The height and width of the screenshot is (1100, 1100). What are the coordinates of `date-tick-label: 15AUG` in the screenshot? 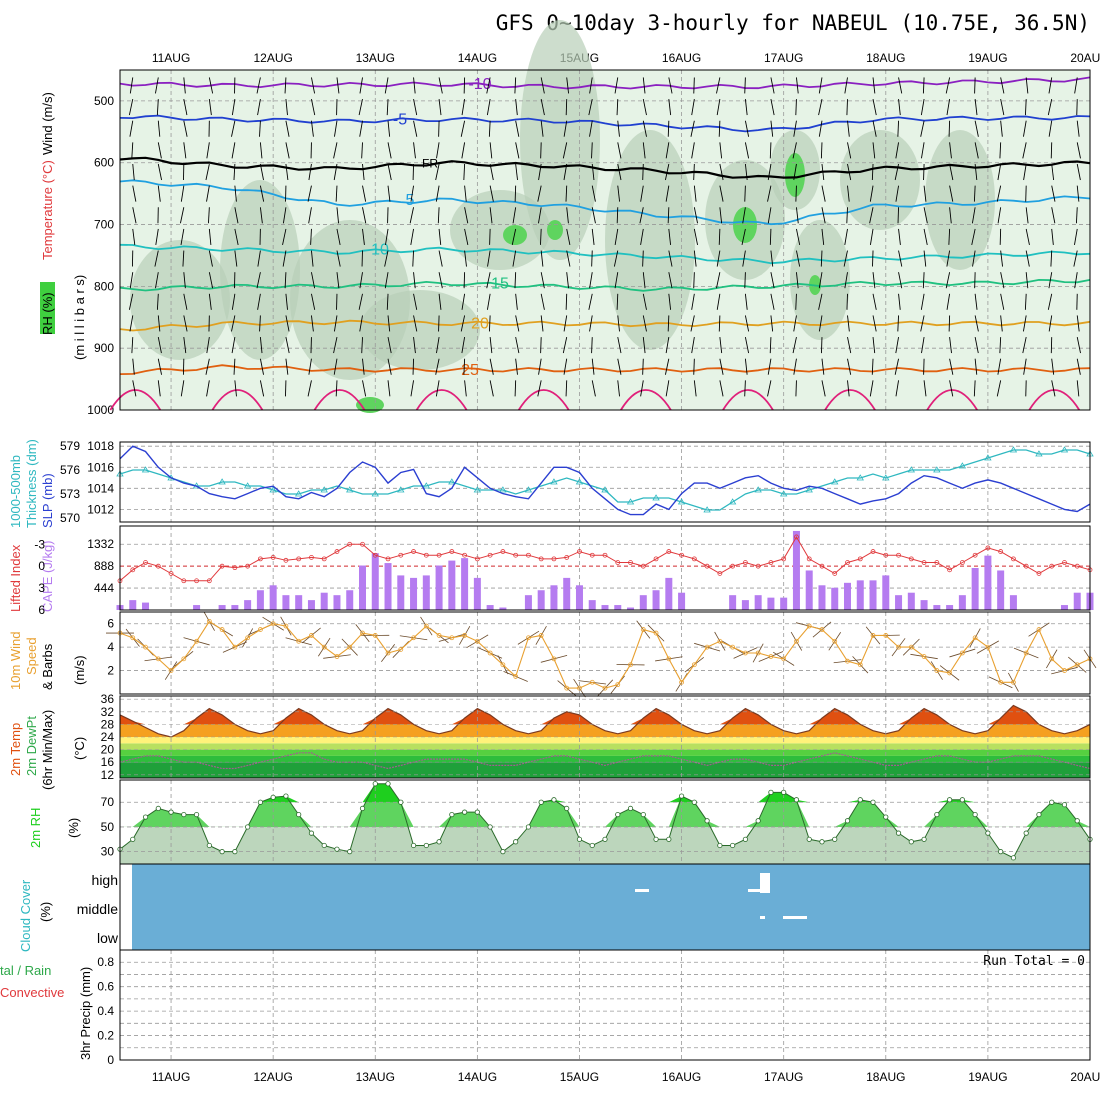 It's located at (579, 1077).